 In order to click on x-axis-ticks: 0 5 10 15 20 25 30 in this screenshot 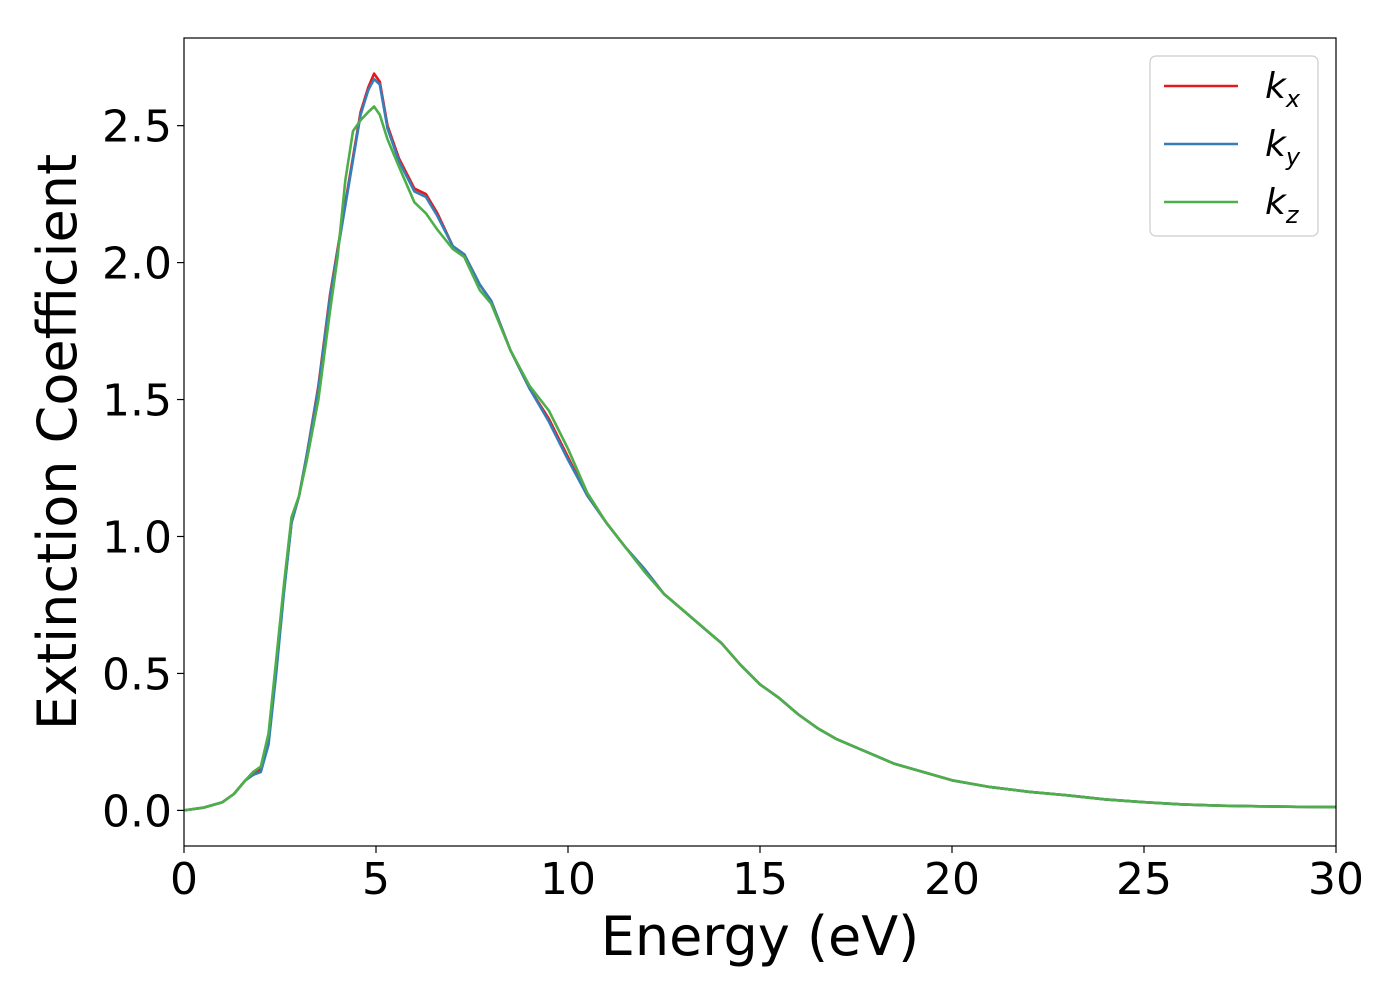, I will do `click(767, 875)`.